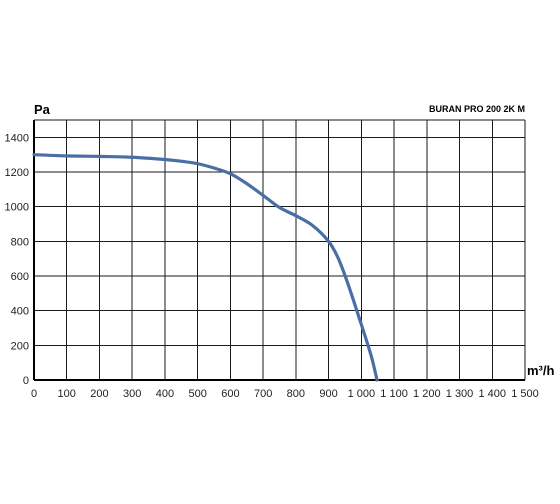  I want to click on y-tick-label: 1400, so click(17, 138).